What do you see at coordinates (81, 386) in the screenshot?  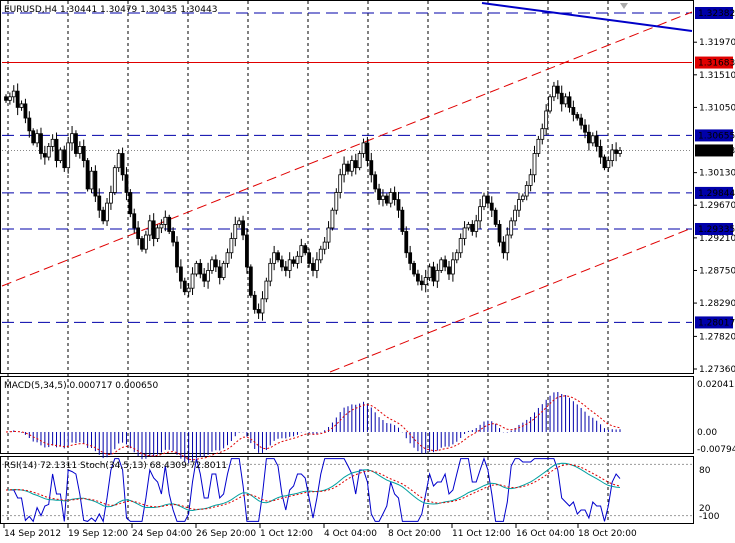 I see `macd-header: MACD(5,34,5) 0.000717 0.000650` at bounding box center [81, 386].